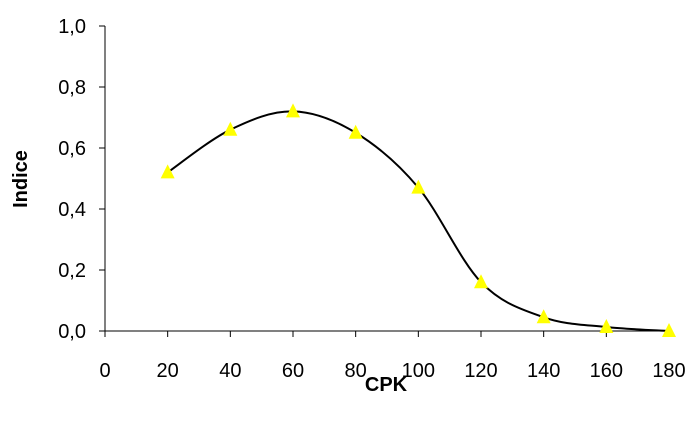  I want to click on x-tick-label: 40, so click(230, 371).